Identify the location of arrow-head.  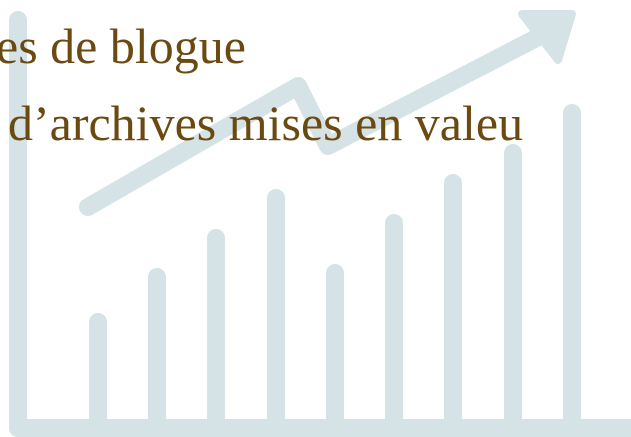
(547, 37).